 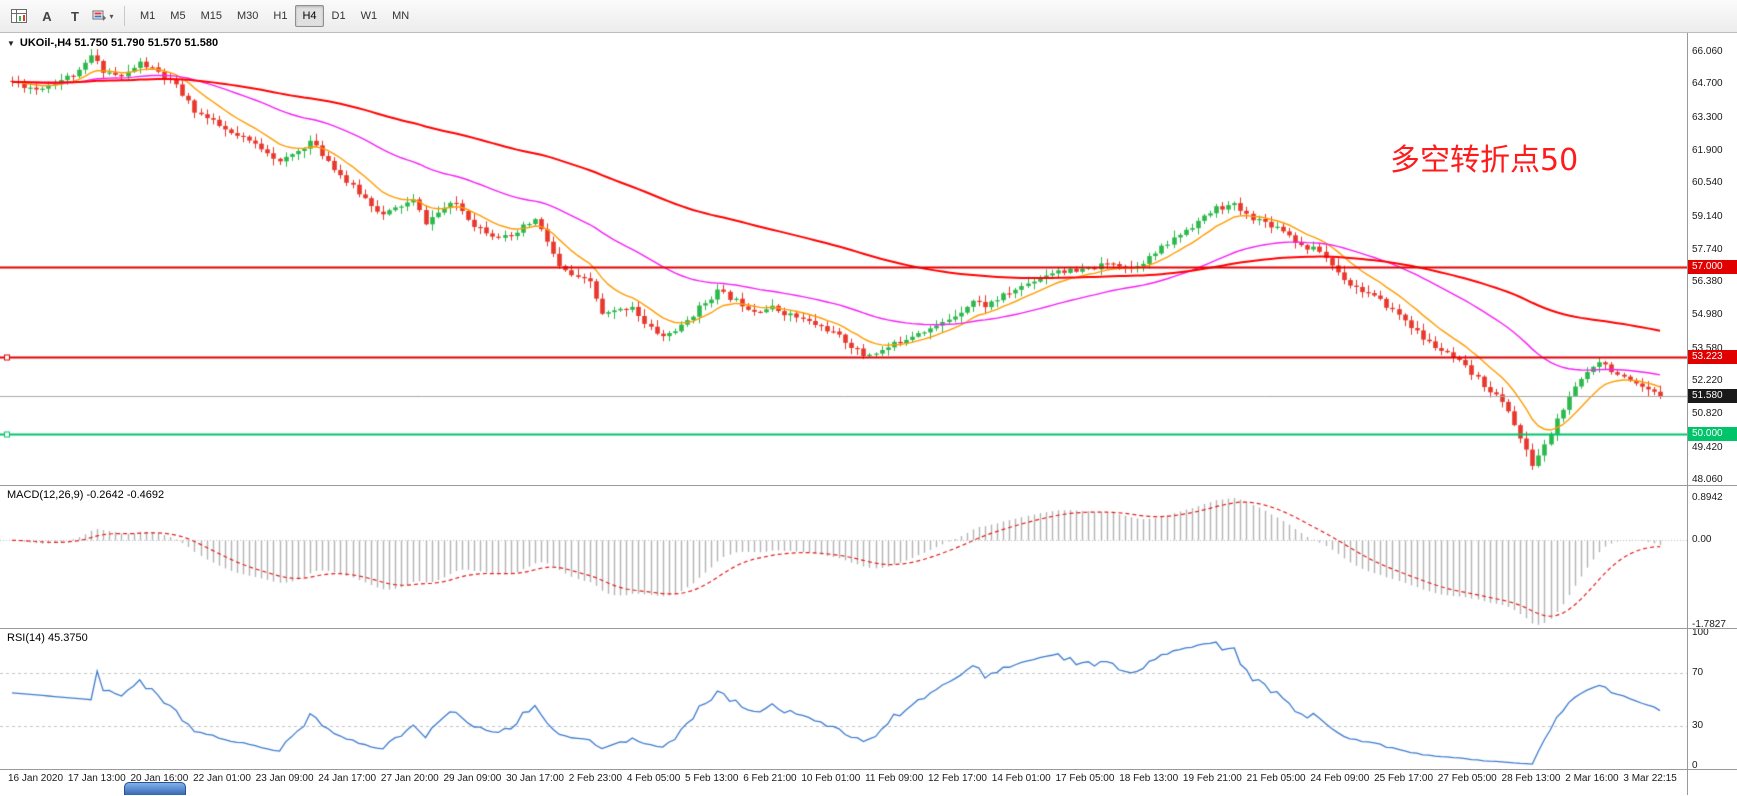 I want to click on rsi-axis-label: 30, so click(x=1698, y=726).